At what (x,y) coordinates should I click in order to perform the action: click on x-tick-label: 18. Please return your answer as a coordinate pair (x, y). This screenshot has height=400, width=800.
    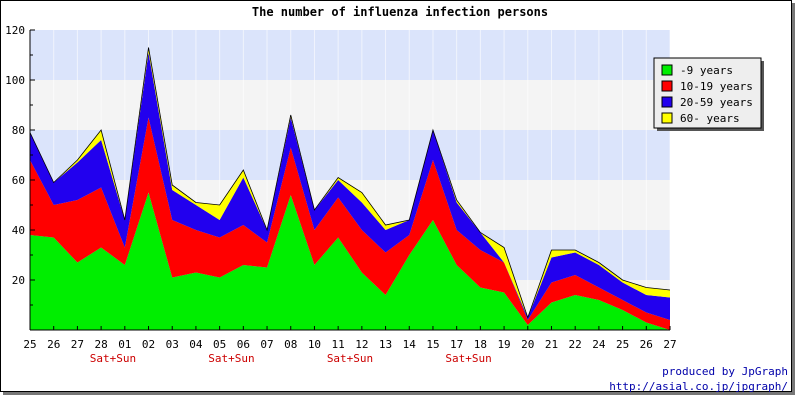
    Looking at the image, I should click on (480, 344).